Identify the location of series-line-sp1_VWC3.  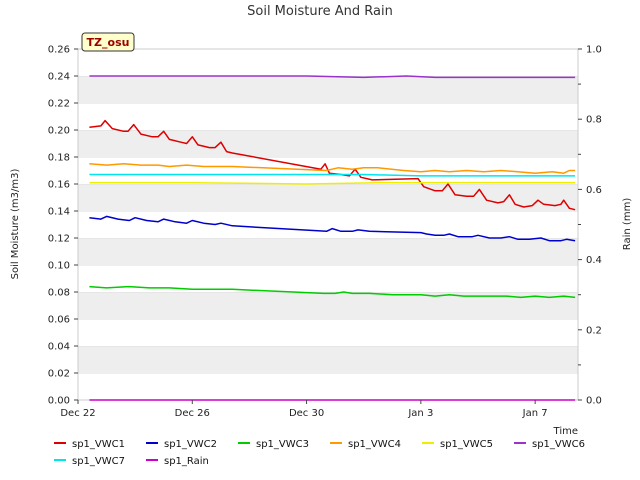
(332, 292).